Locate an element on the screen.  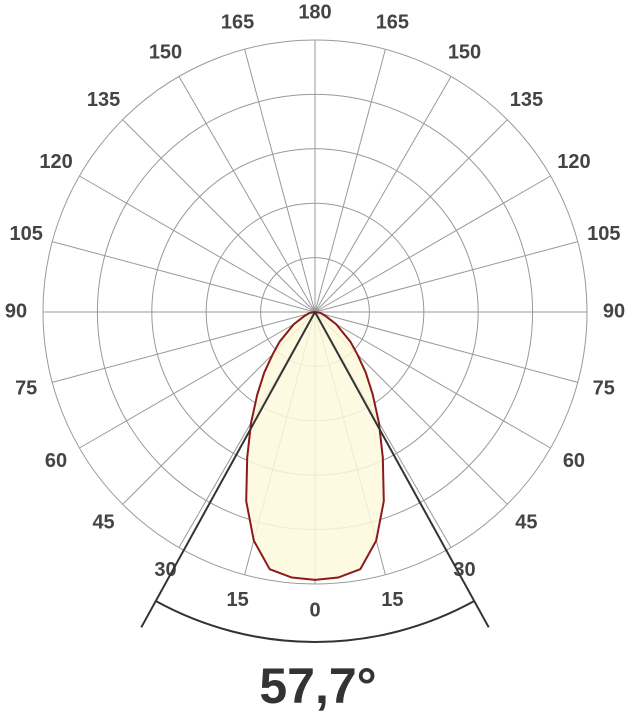
intensity-curve is located at coordinates (315, 445).